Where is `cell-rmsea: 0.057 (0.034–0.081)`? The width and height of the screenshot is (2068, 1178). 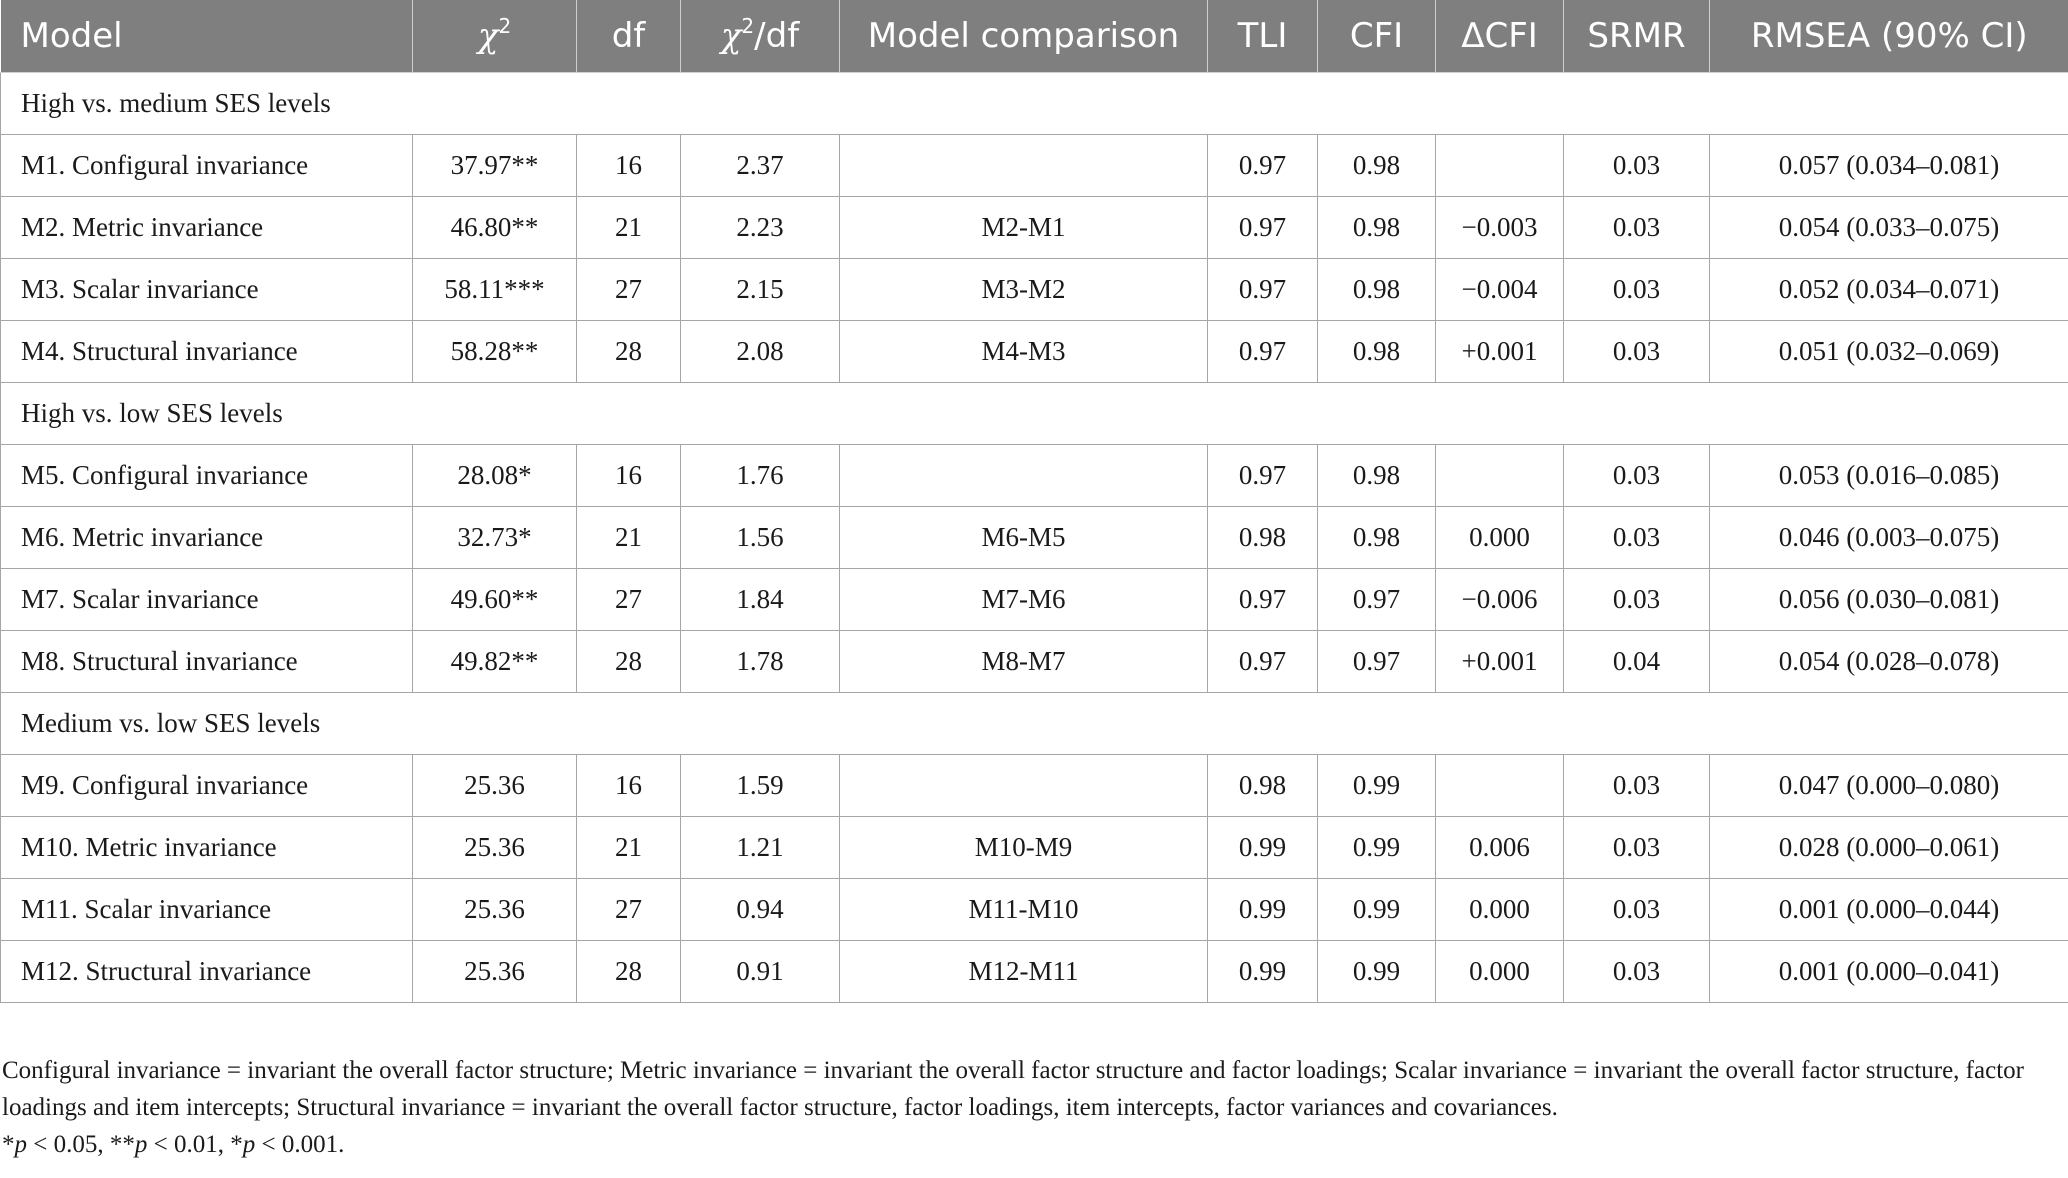 cell-rmsea: 0.057 (0.034–0.081) is located at coordinates (1888, 165).